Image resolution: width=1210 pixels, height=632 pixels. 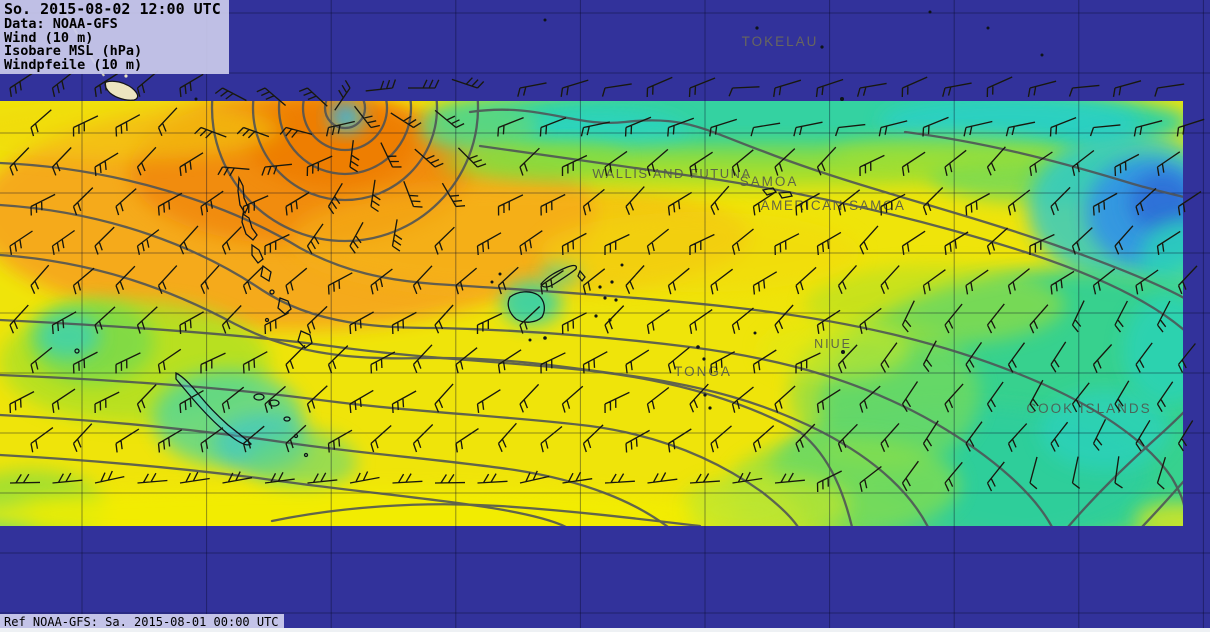 What do you see at coordinates (671, 173) in the screenshot?
I see `place-label-wallis-and-futuna: WALLIS AND FUTUNA` at bounding box center [671, 173].